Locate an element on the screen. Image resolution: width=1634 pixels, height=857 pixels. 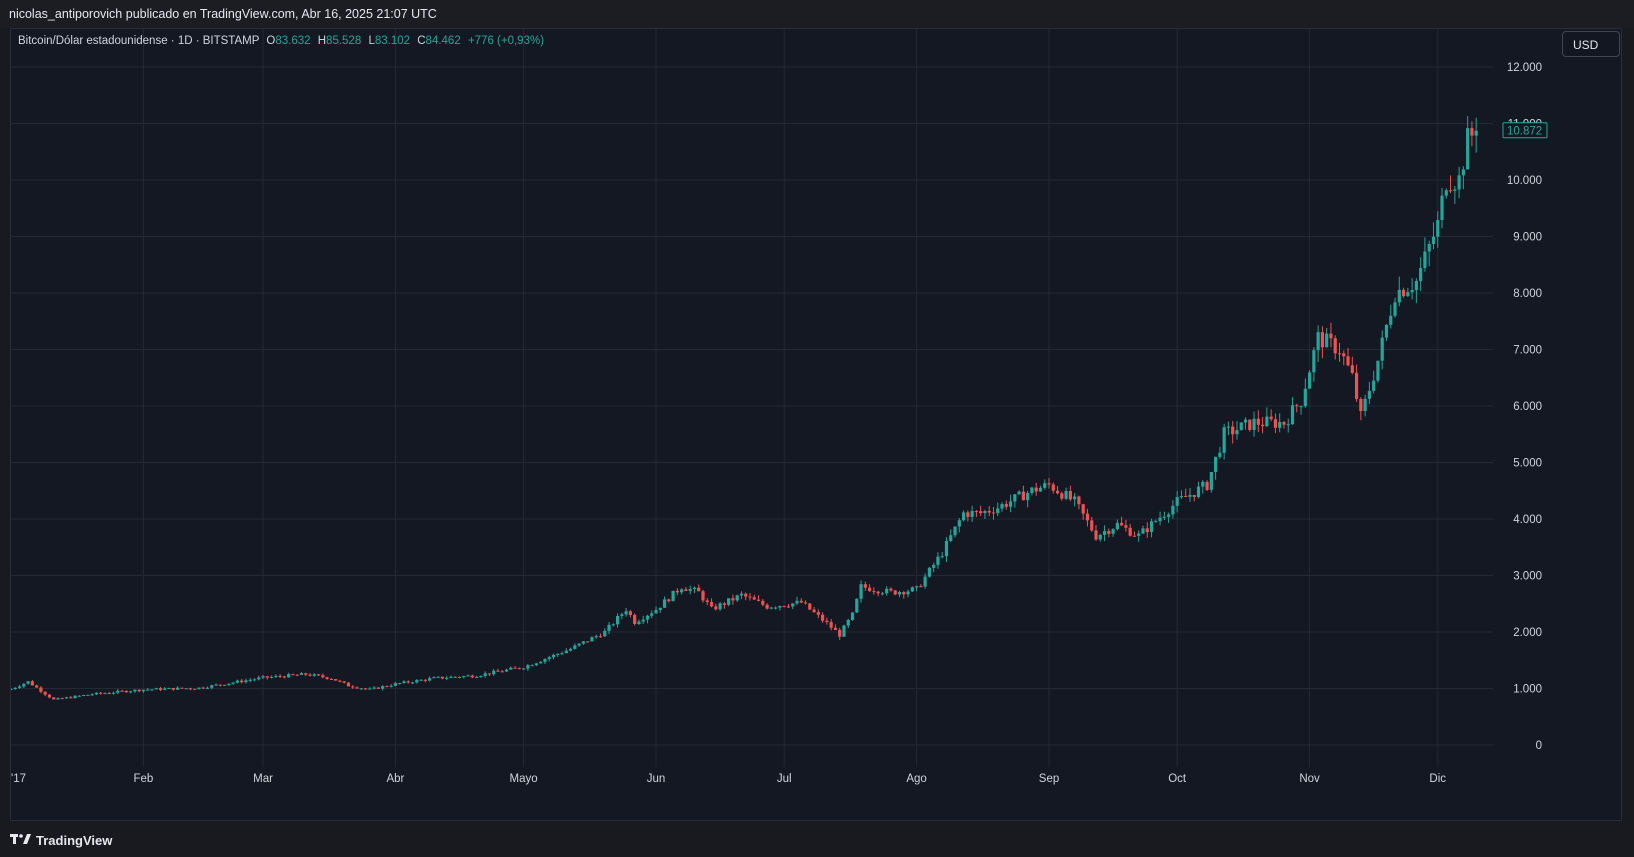
change-value: +776 (+0,93%) is located at coordinates (506, 41).